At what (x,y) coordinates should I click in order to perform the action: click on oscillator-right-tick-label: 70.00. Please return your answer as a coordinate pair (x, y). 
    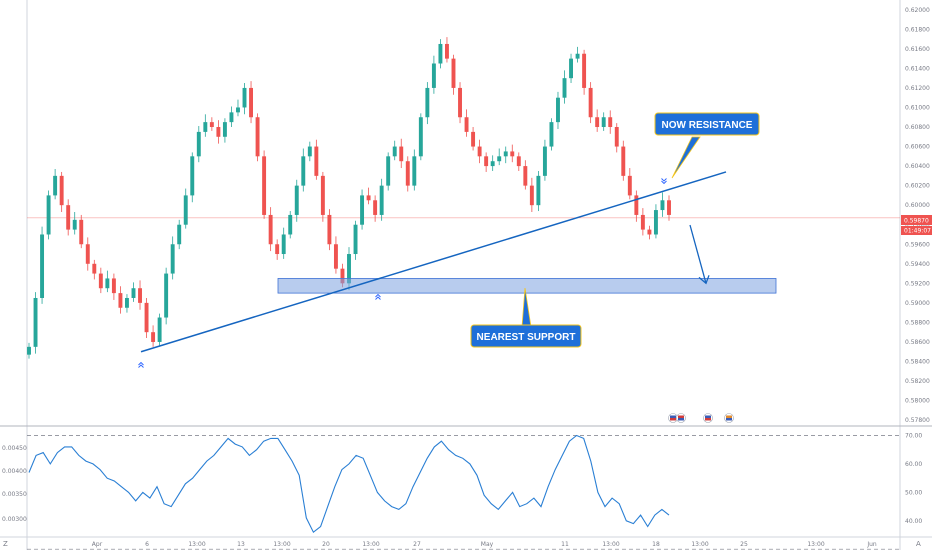
    Looking at the image, I should click on (913, 436).